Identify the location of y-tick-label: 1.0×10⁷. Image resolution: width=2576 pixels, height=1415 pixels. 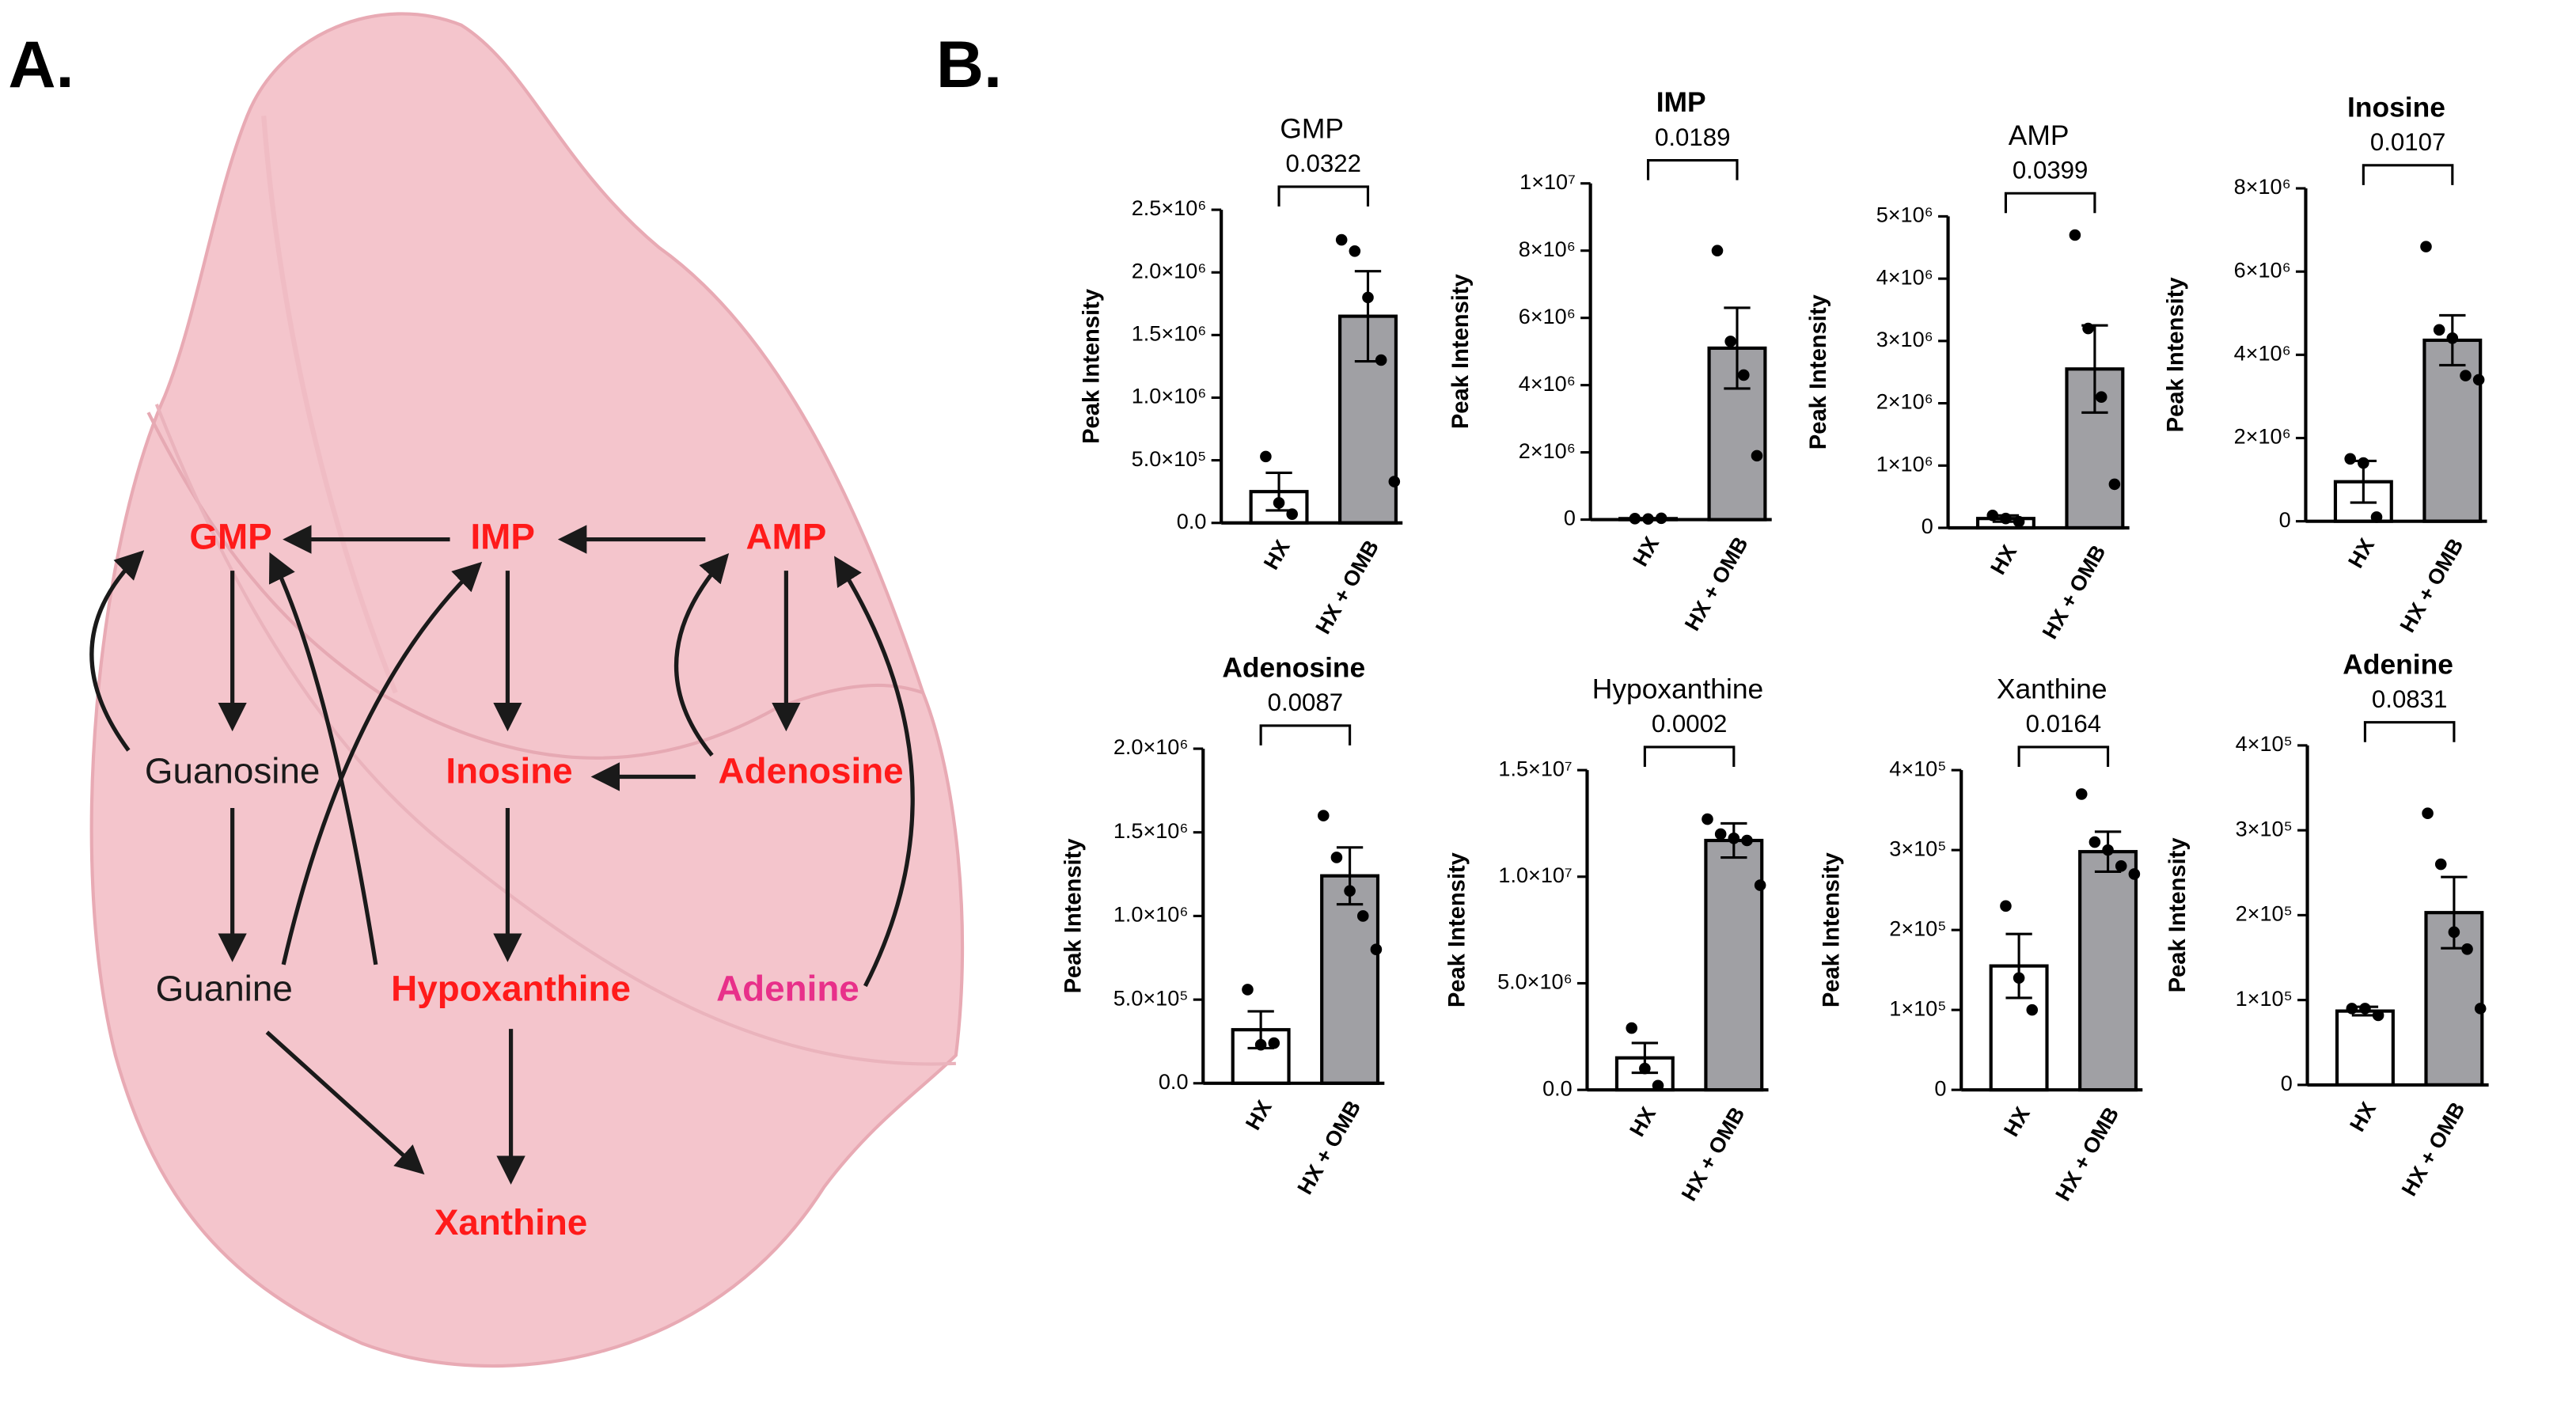
(1535, 875).